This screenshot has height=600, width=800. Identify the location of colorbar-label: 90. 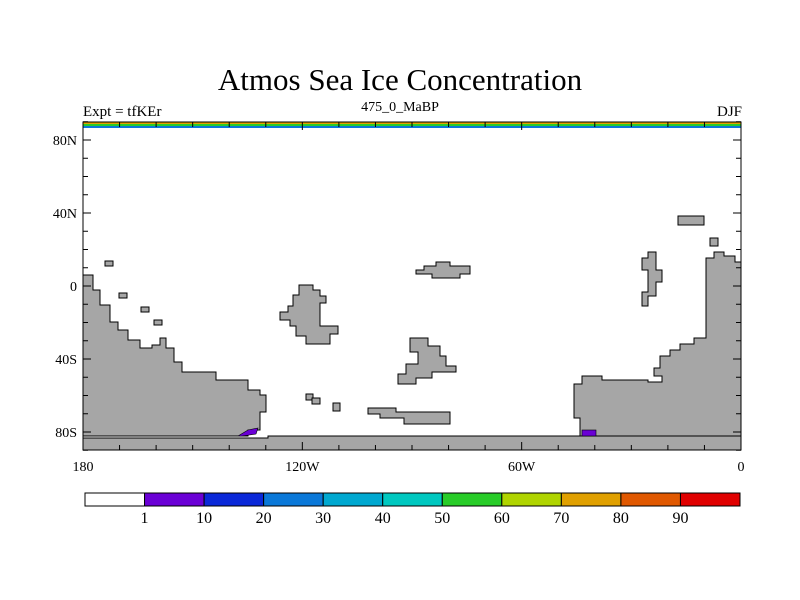
(680, 518).